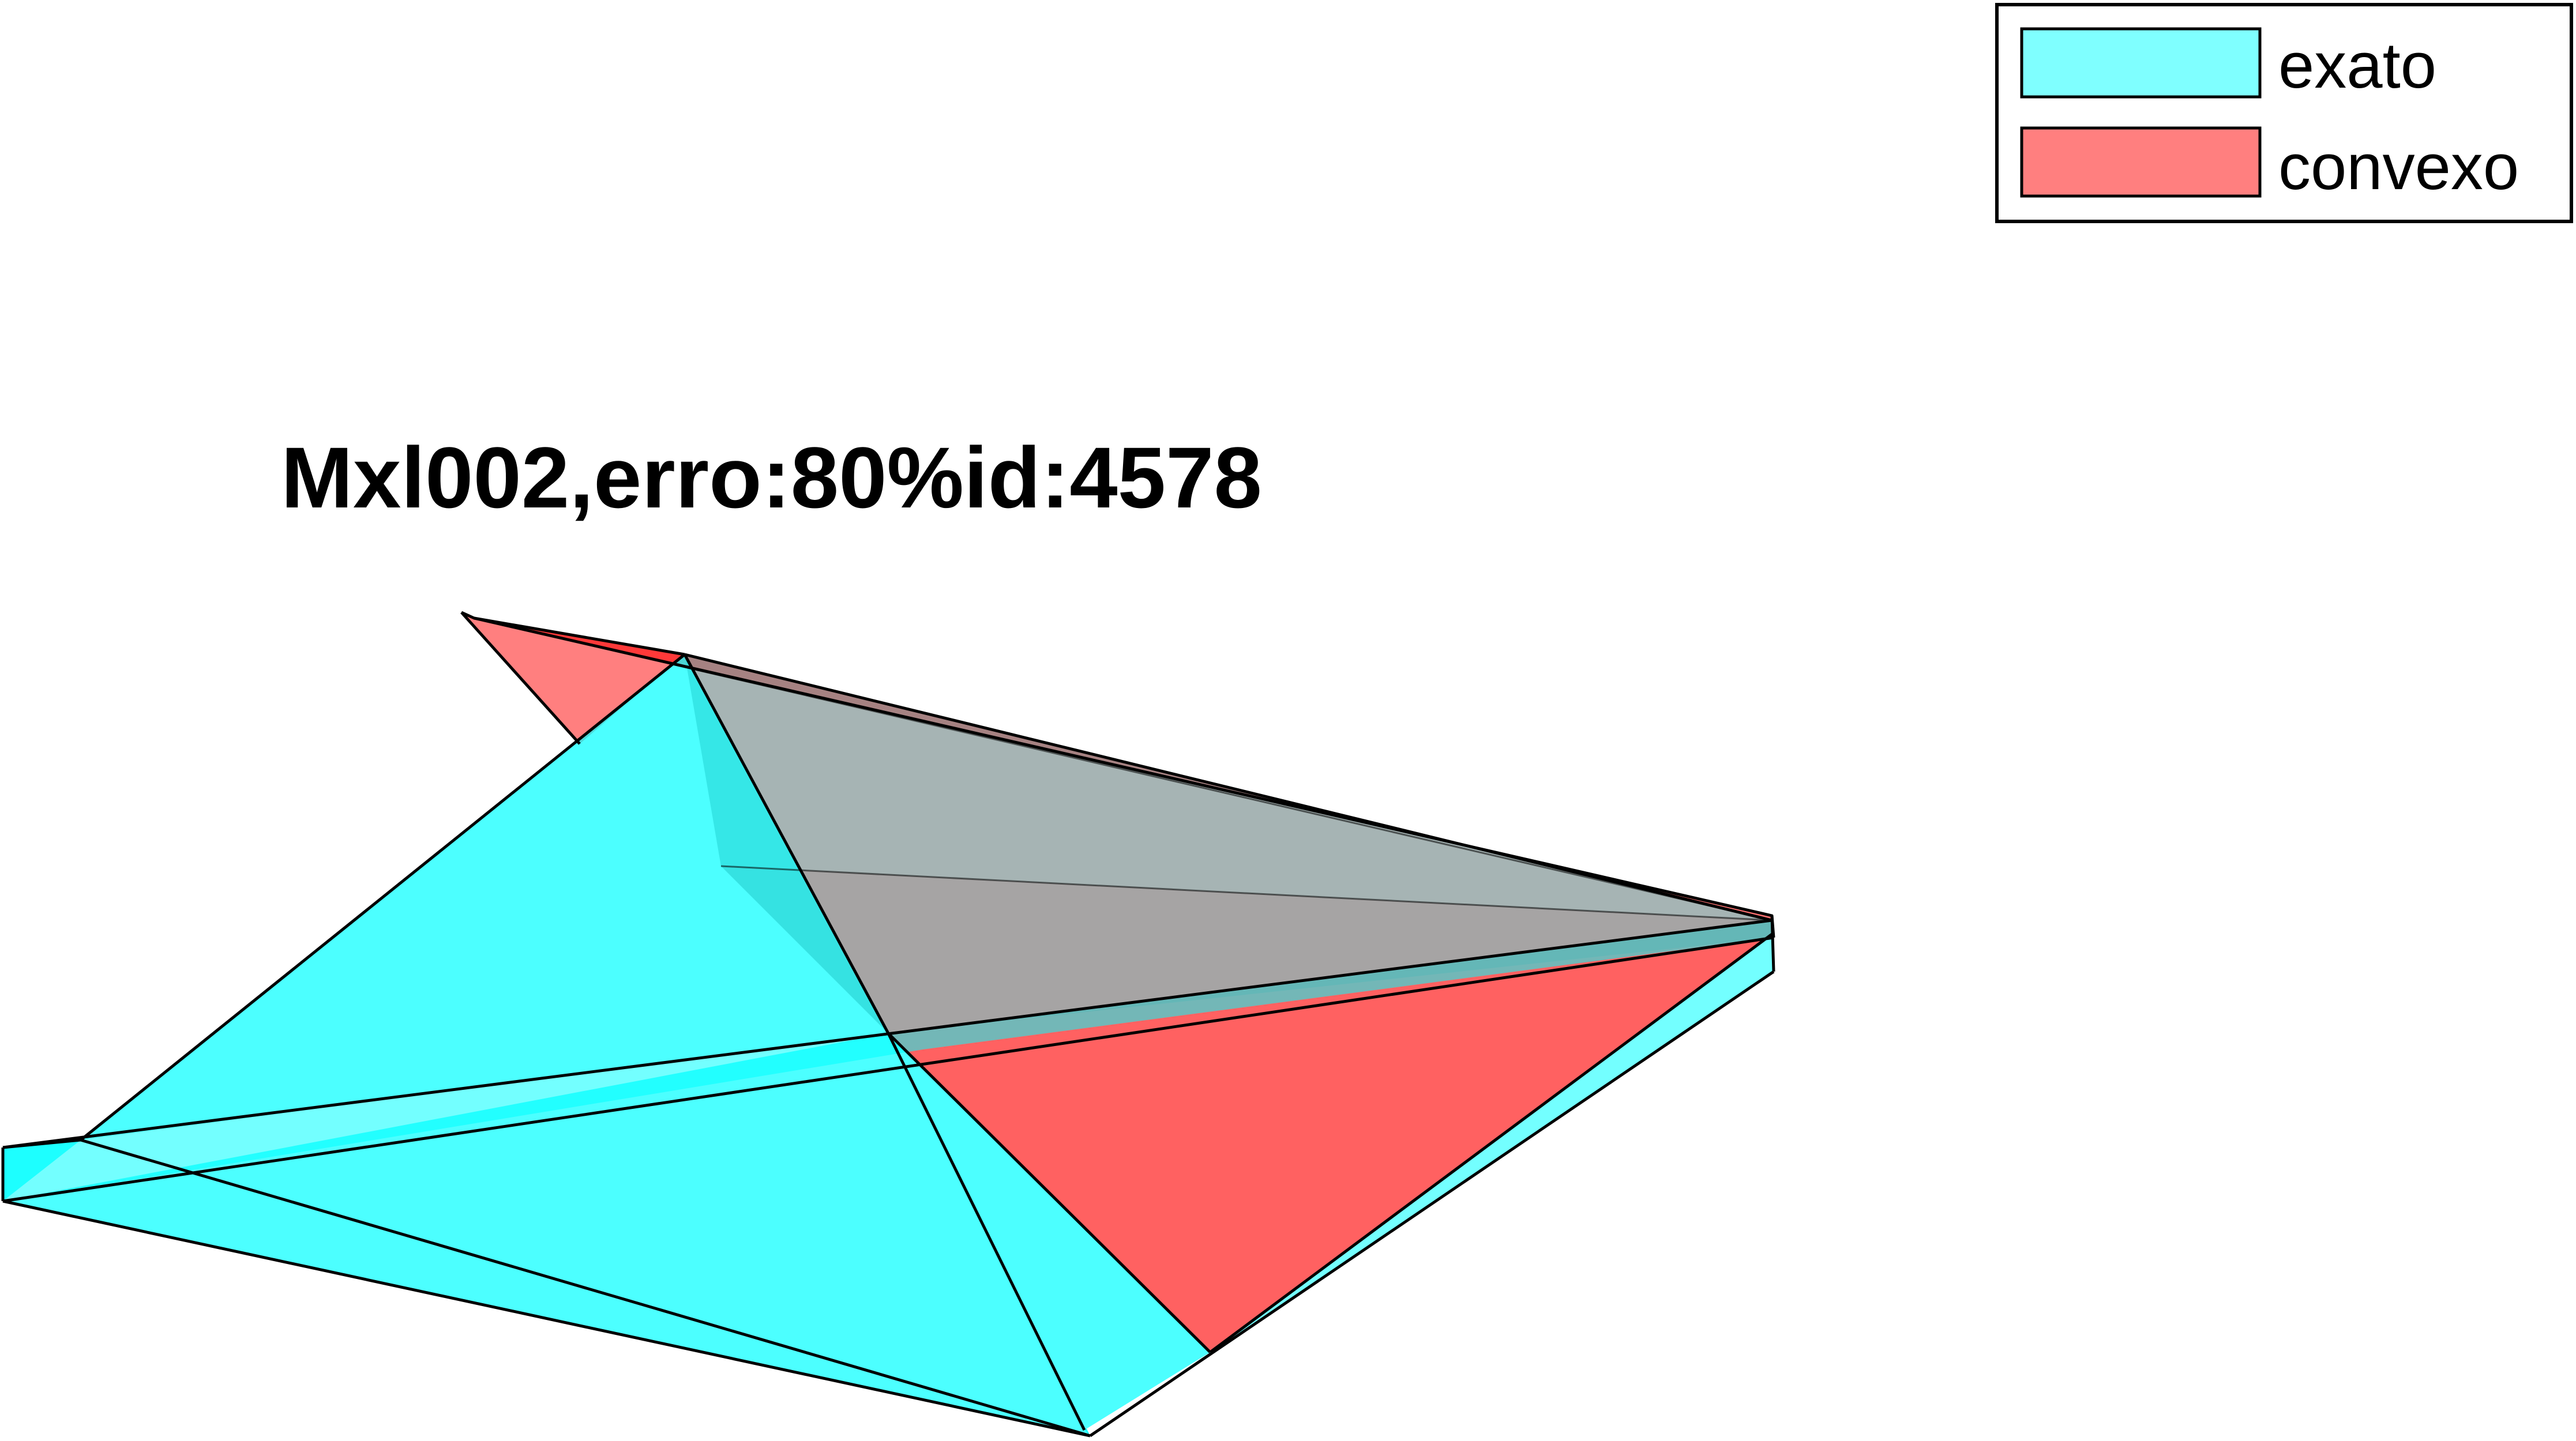 The height and width of the screenshot is (1441, 2576). Describe the element at coordinates (772, 477) in the screenshot. I see `plot-title: Mxl002,erro:80%id:4578` at that location.